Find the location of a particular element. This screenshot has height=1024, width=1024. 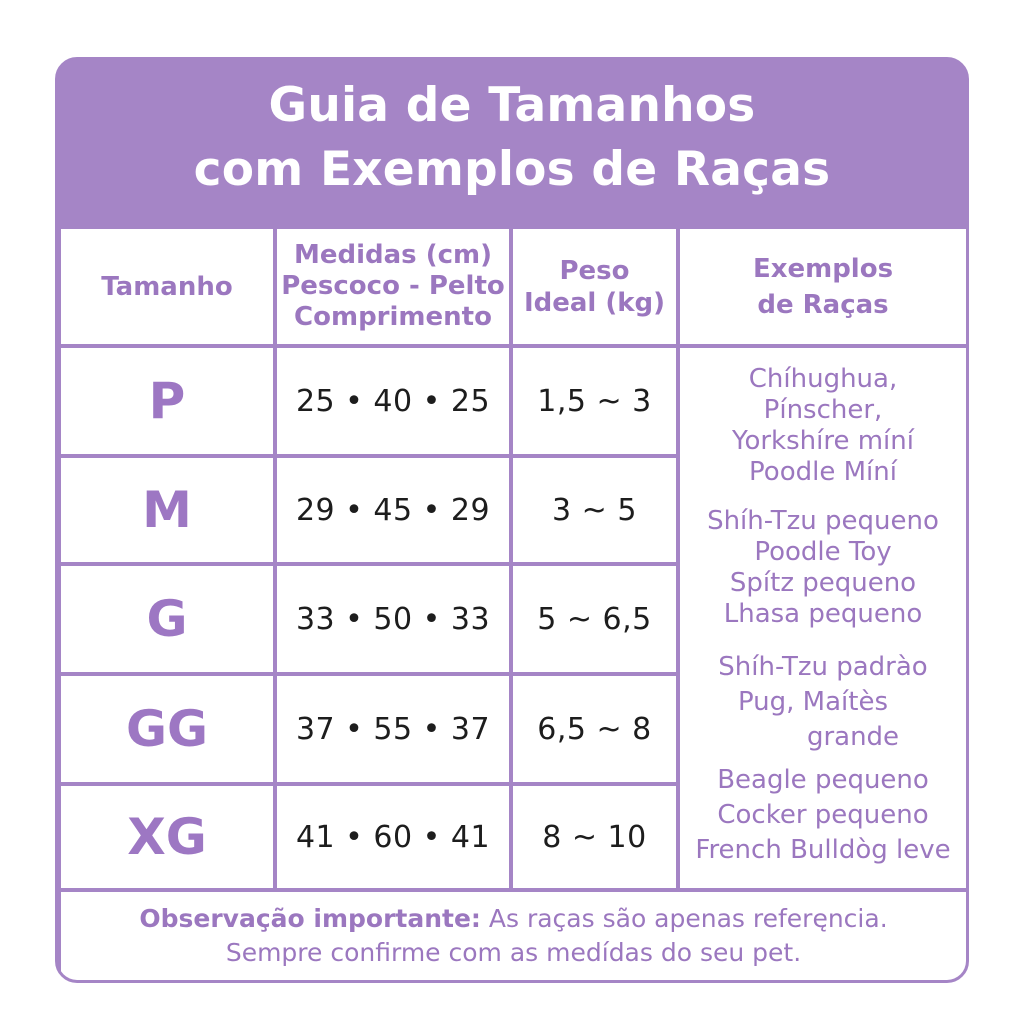

note-label: Observação importante: is located at coordinates (310, 918).